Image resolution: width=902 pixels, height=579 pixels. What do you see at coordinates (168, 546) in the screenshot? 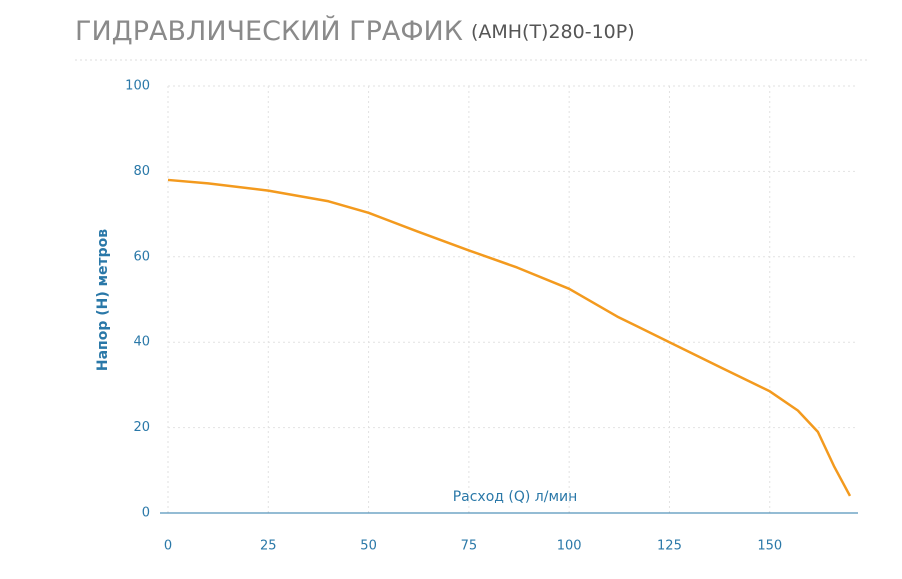
I see `x-tick-label: 0` at bounding box center [168, 546].